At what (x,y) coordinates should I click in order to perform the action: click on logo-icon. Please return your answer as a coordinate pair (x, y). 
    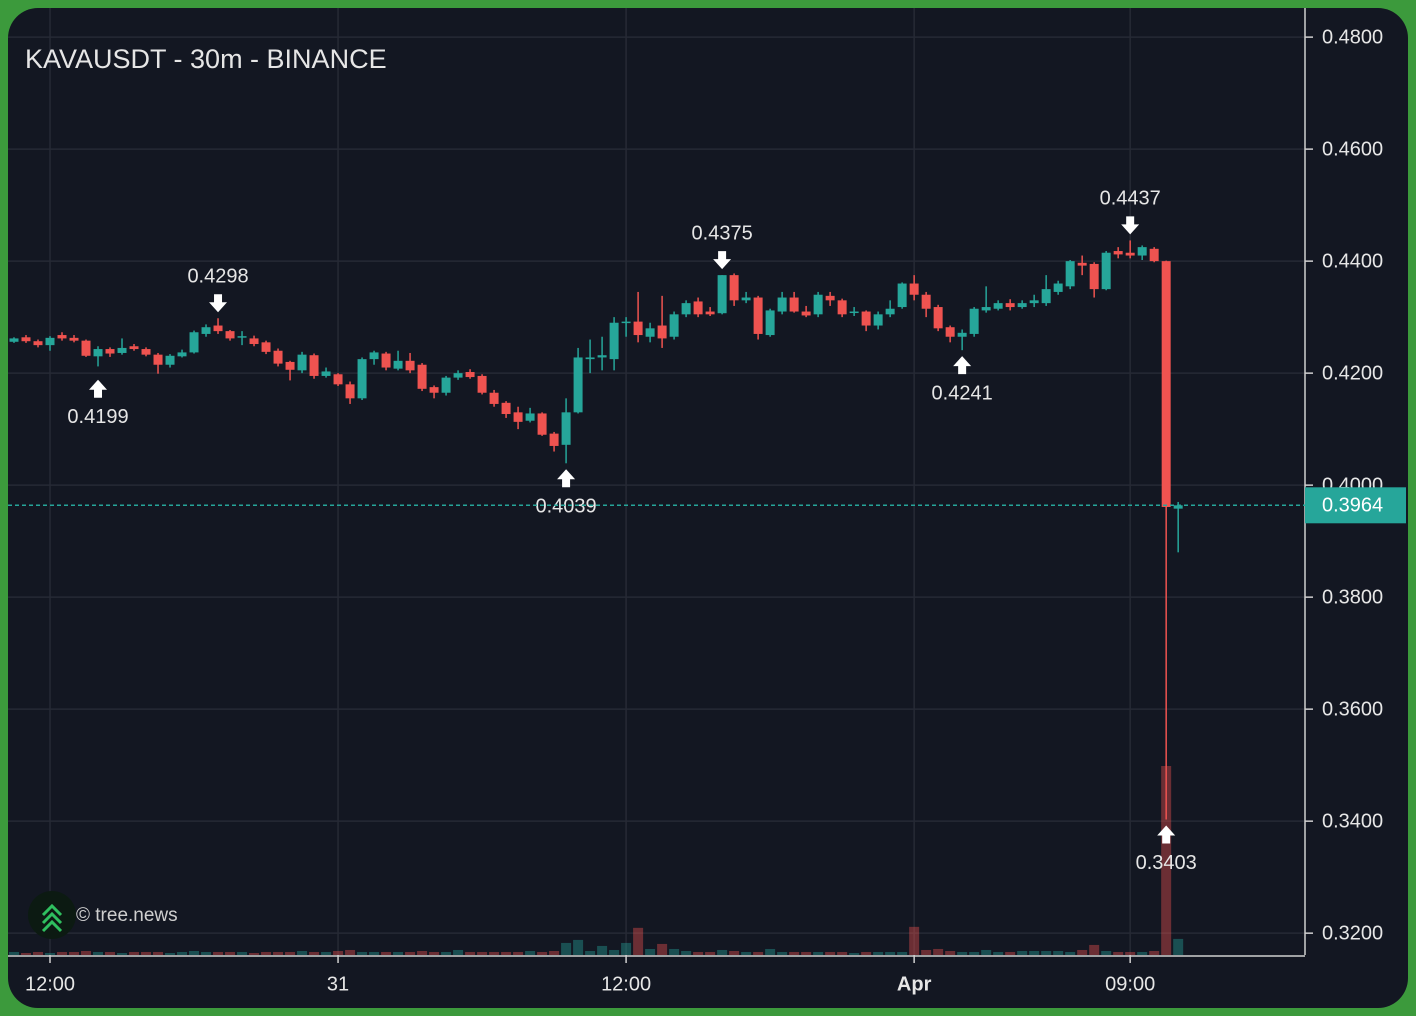
    Looking at the image, I should click on (52, 918).